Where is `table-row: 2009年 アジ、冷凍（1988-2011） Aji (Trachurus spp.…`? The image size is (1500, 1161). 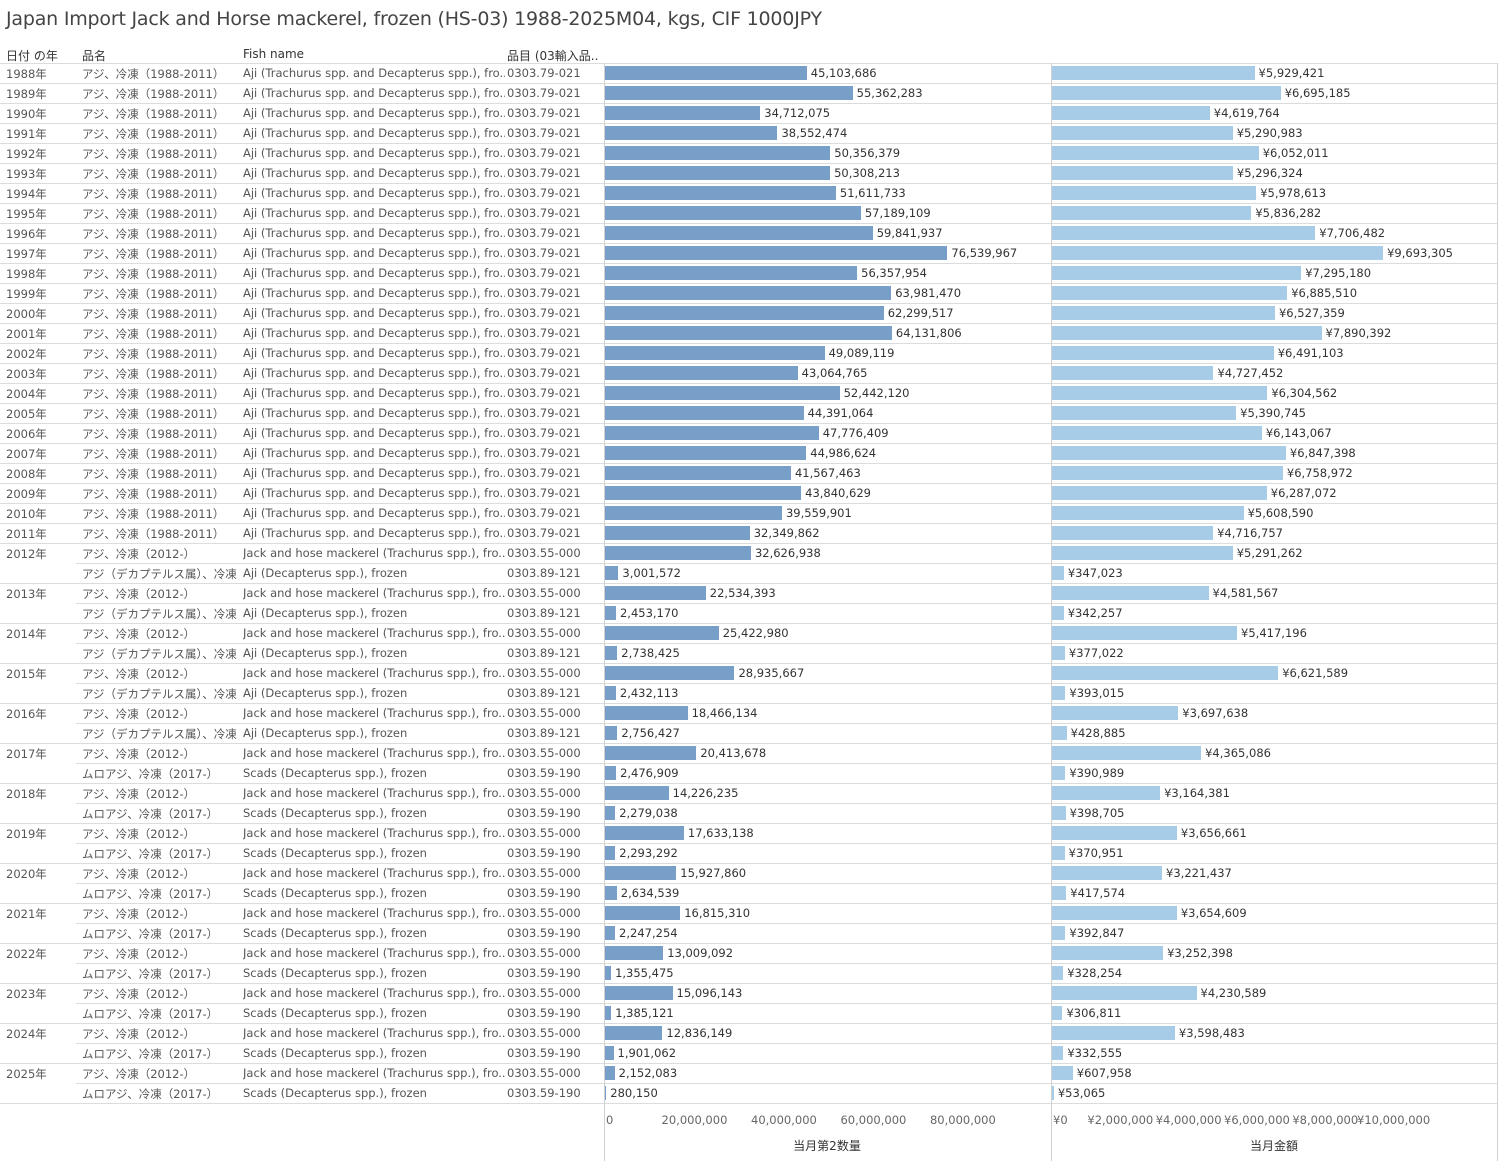 table-row: 2009年 アジ、冷凍（1988-2011） Aji (Trachurus spp.… is located at coordinates (750, 493).